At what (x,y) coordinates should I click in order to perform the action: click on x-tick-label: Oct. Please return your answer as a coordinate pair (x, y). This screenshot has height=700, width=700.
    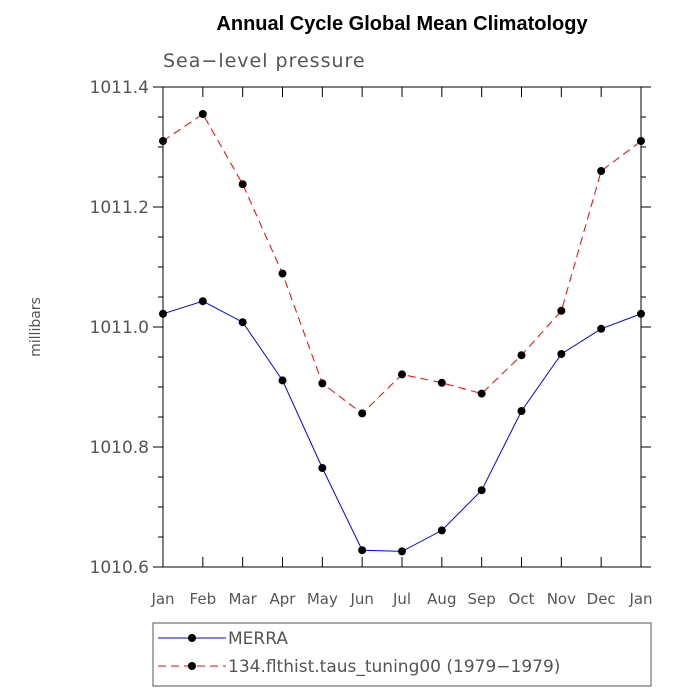
    Looking at the image, I should click on (522, 599).